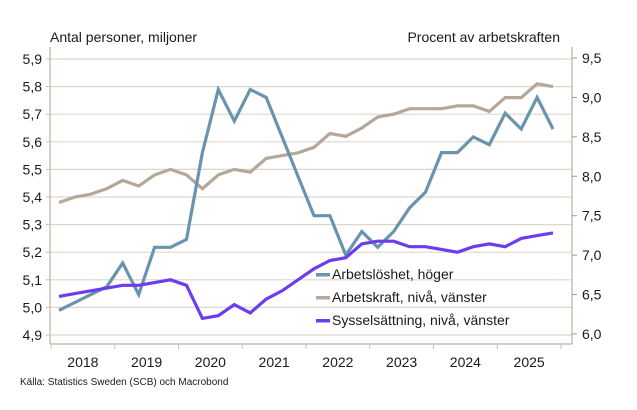 The image size is (637, 410). Describe the element at coordinates (592, 295) in the screenshot. I see `right-tick-label: 6,5` at that location.